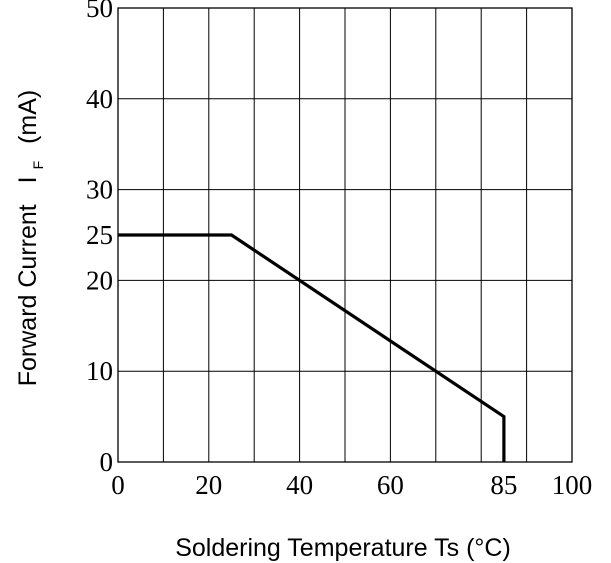  Describe the element at coordinates (99, 190) in the screenshot. I see `y-tick-label: 30` at that location.